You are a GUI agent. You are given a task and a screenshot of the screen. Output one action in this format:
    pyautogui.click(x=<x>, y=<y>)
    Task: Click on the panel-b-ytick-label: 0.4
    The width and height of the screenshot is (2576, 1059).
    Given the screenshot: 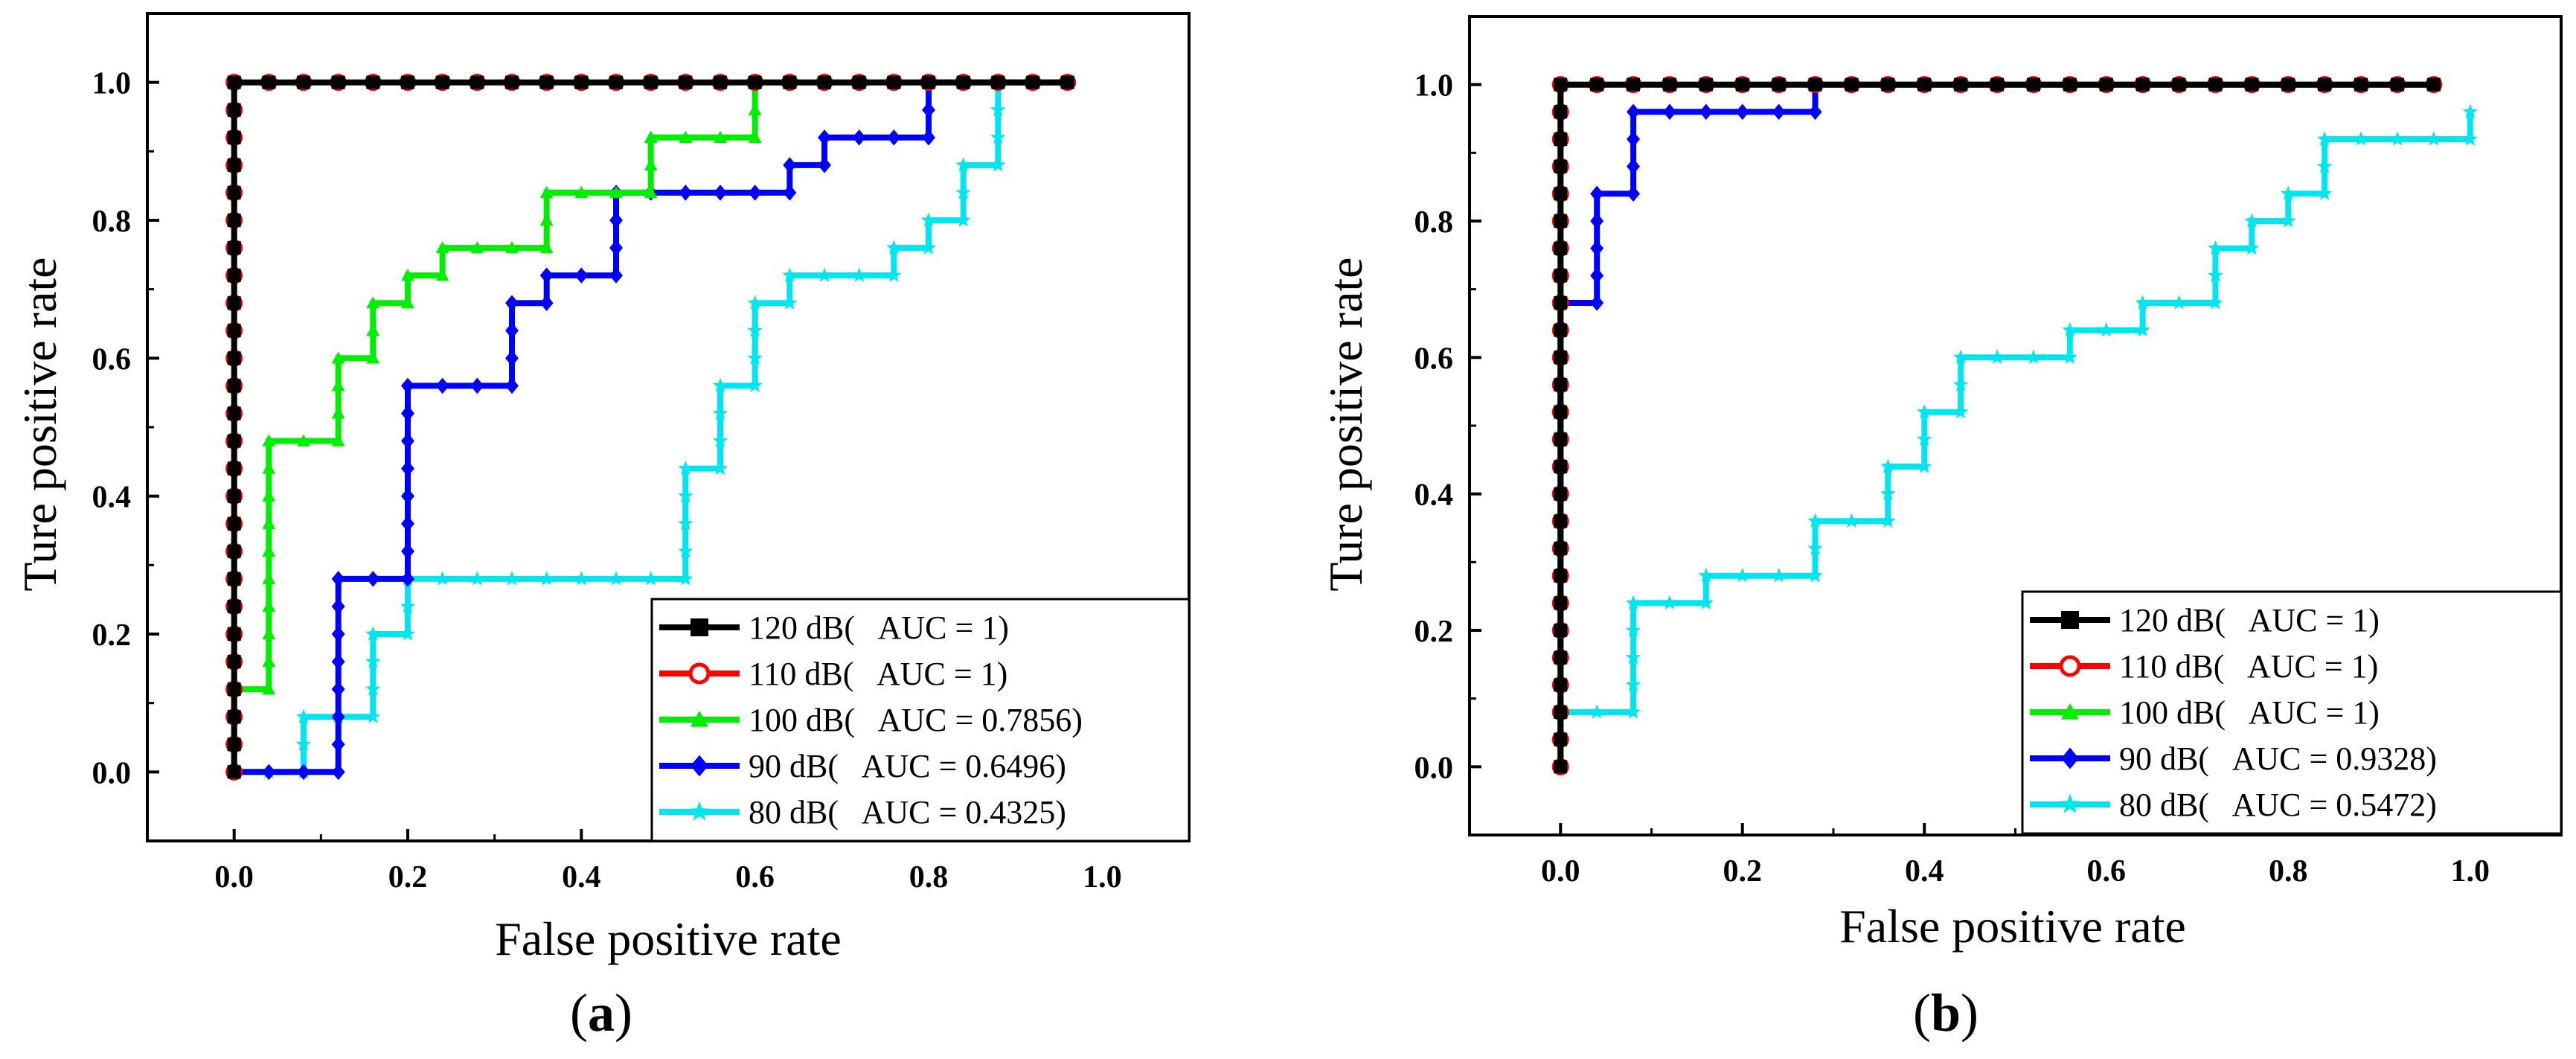 What is the action you would take?
    pyautogui.click(x=1434, y=496)
    